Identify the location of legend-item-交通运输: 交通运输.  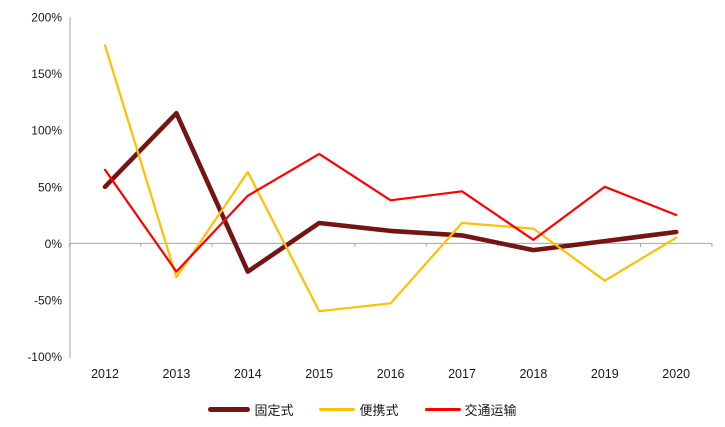
(470, 409).